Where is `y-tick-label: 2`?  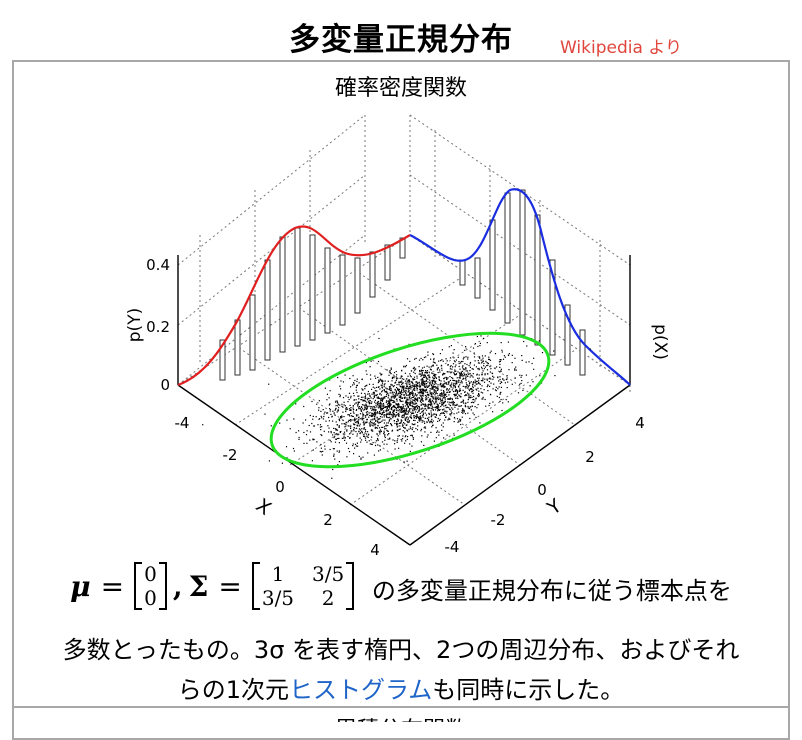
y-tick-label: 2 is located at coordinates (590, 457).